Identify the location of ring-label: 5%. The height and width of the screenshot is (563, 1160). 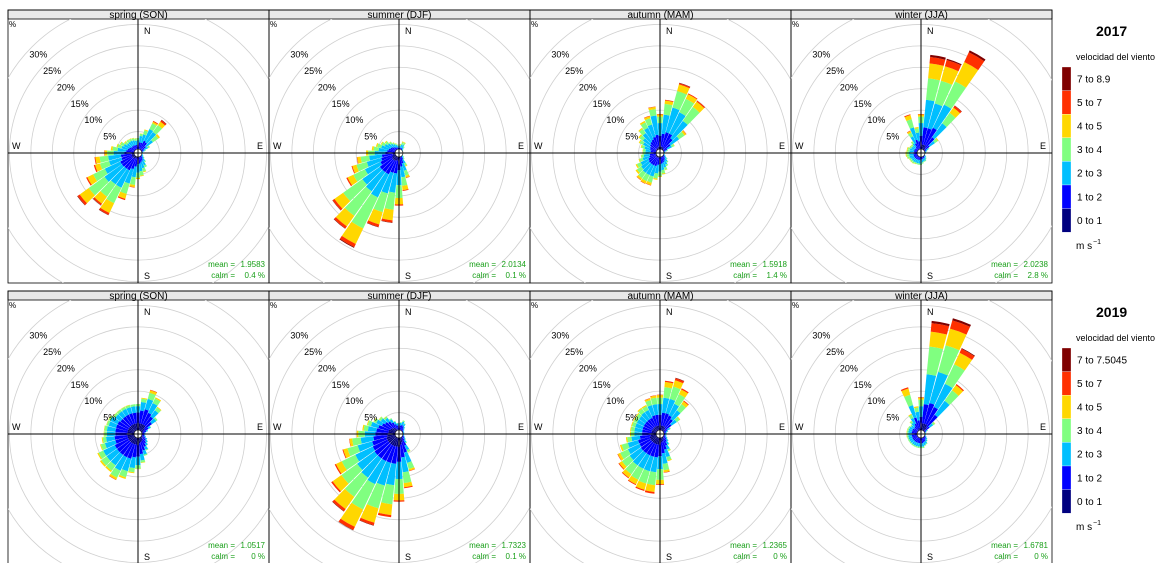
(631, 137).